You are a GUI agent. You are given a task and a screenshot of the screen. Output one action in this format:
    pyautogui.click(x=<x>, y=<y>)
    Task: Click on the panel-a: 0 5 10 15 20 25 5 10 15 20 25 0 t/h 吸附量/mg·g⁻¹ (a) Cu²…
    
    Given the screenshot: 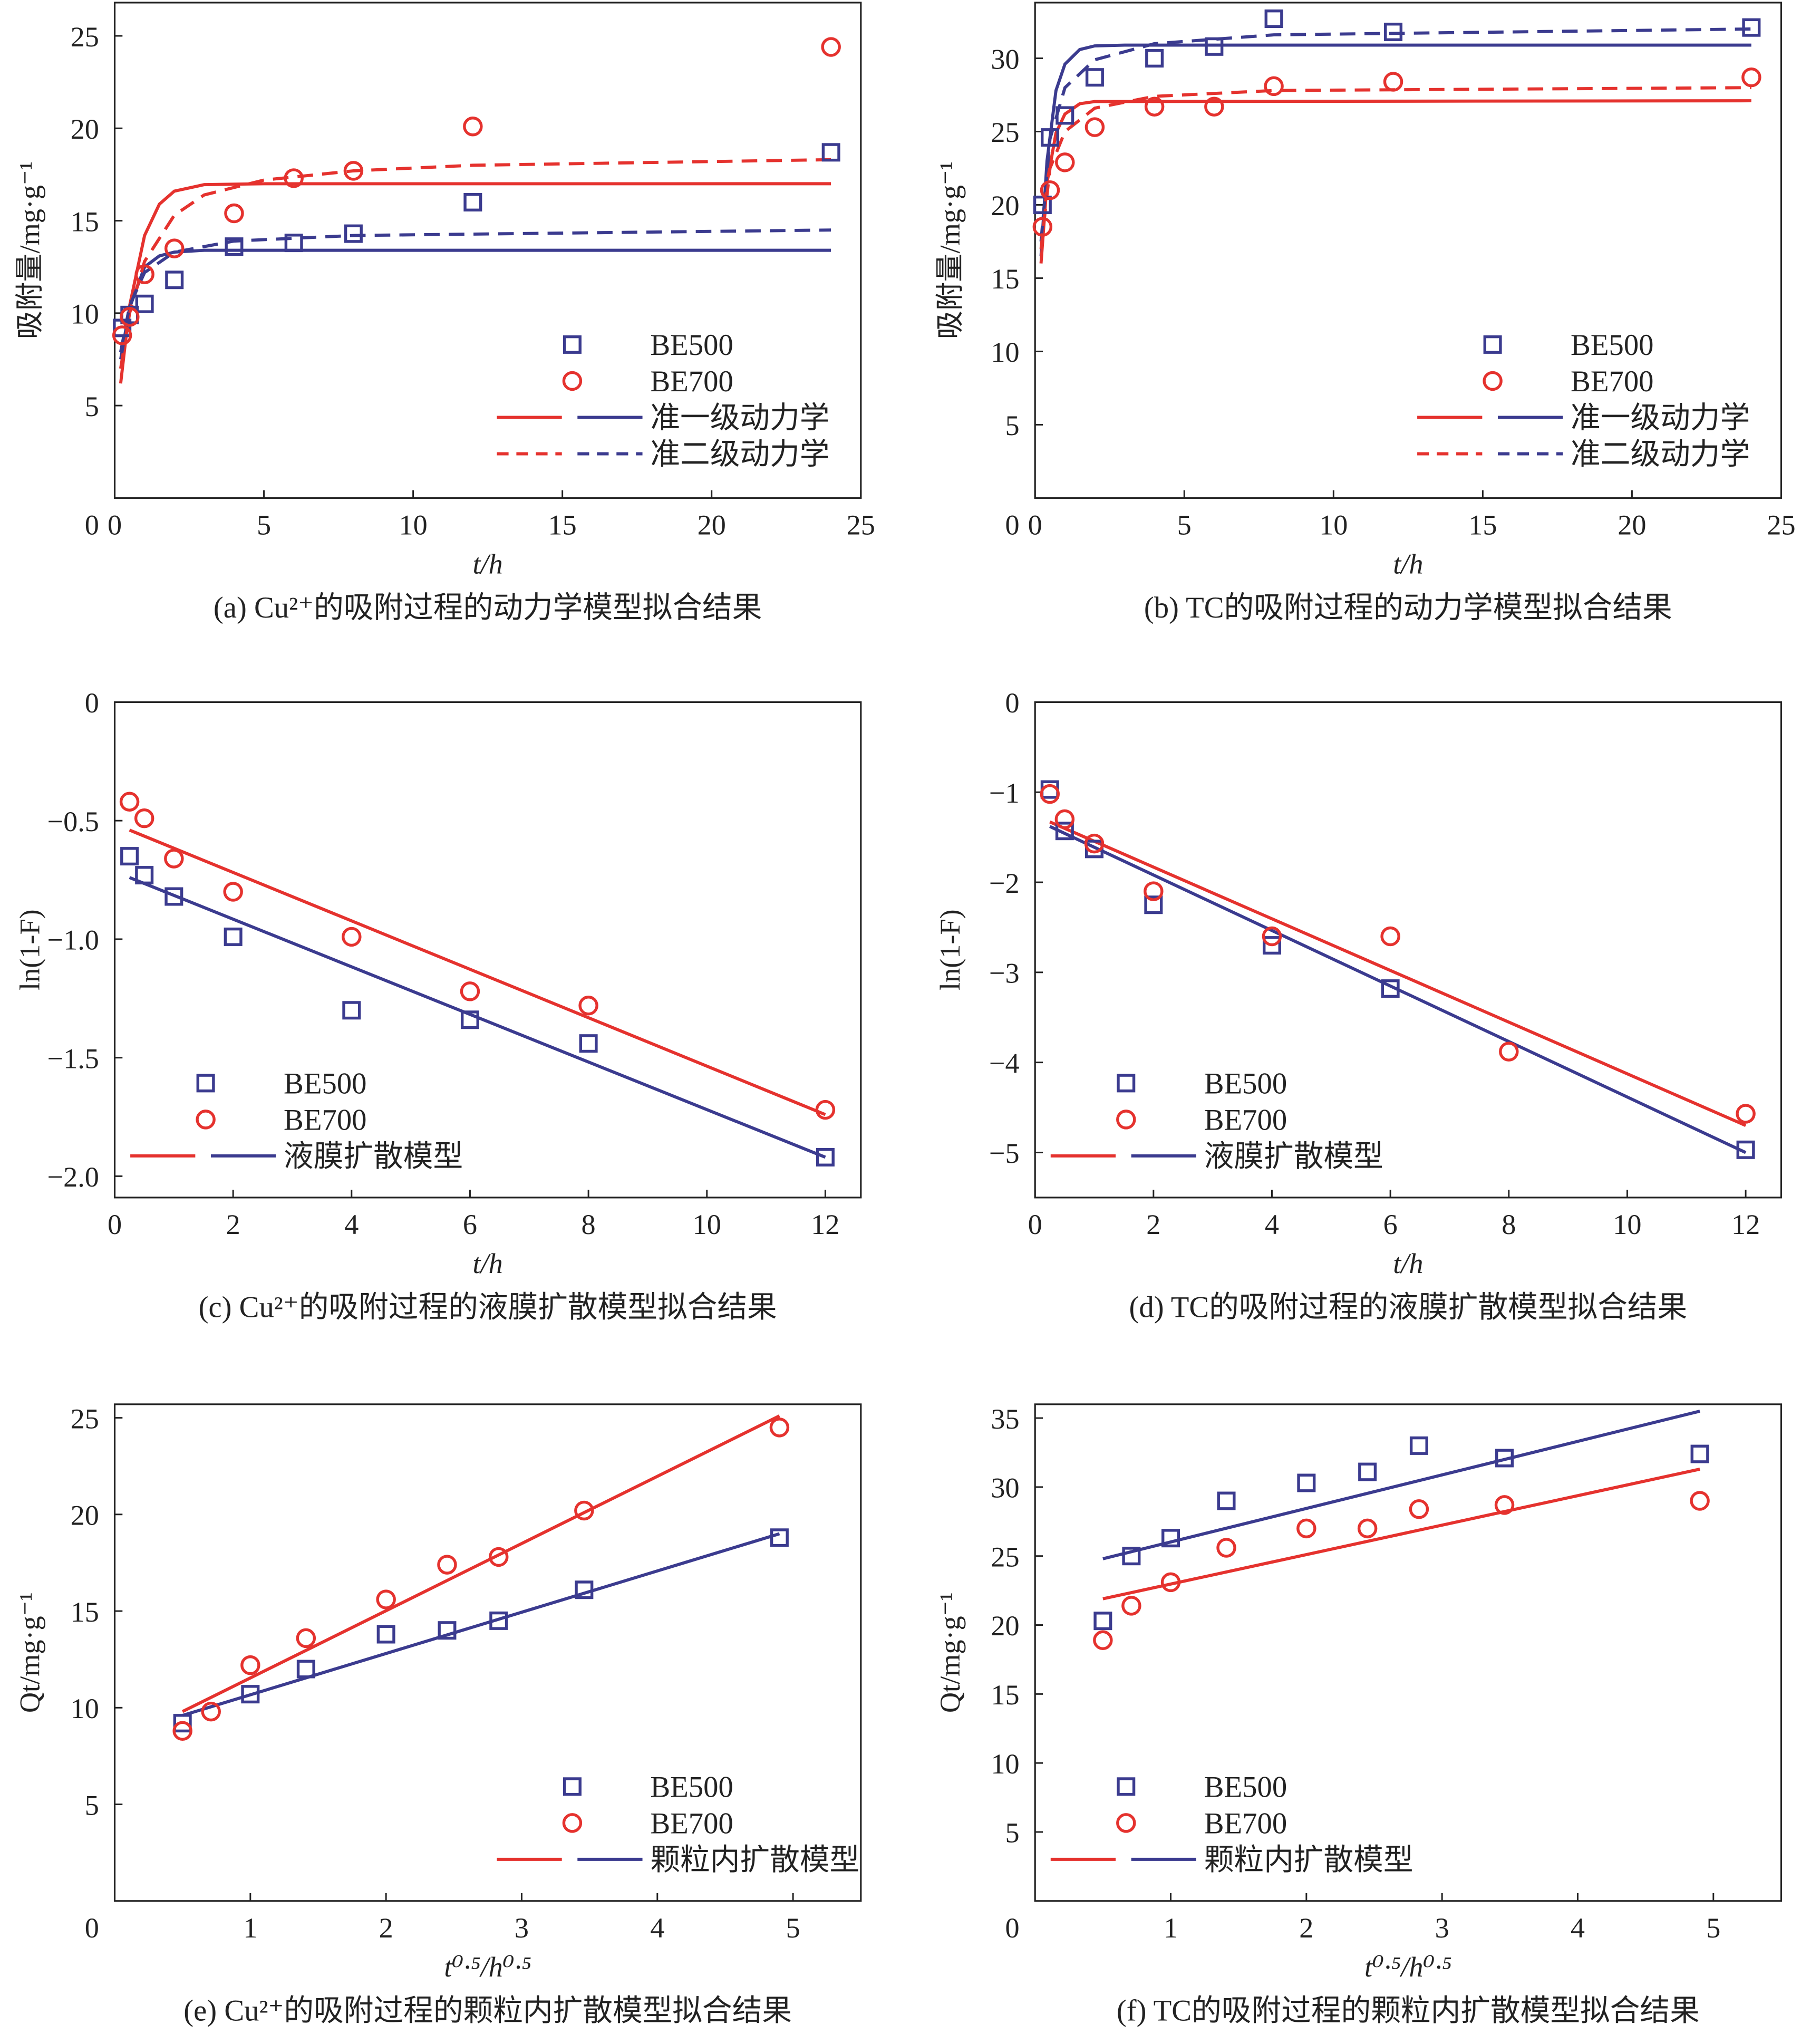 What is the action you would take?
    pyautogui.click(x=444, y=313)
    